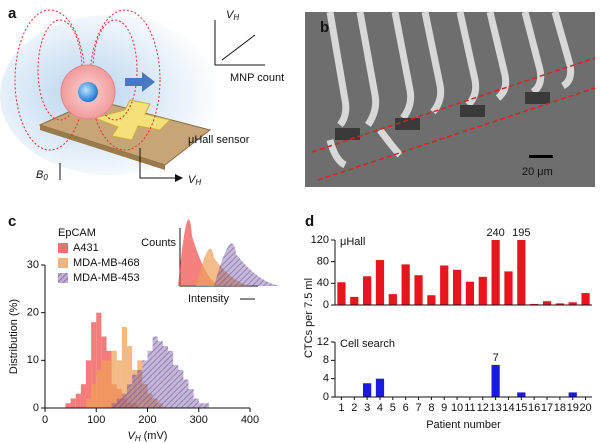  I want to click on x-tick-label: 300, so click(199, 420).